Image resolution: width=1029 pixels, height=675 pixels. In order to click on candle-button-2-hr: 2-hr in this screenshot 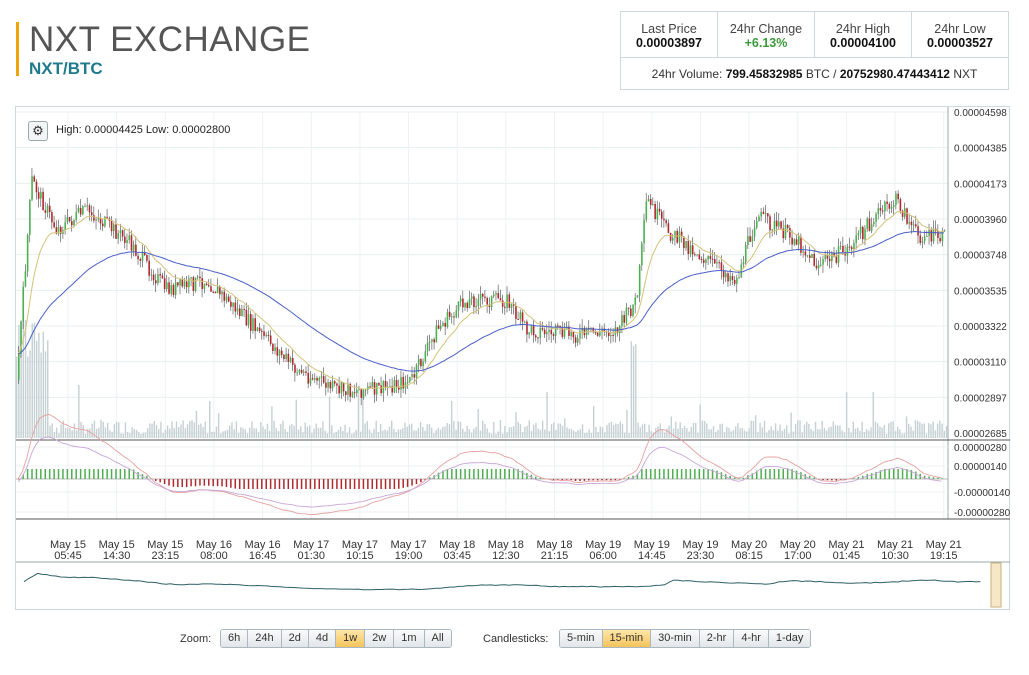, I will do `click(717, 638)`.